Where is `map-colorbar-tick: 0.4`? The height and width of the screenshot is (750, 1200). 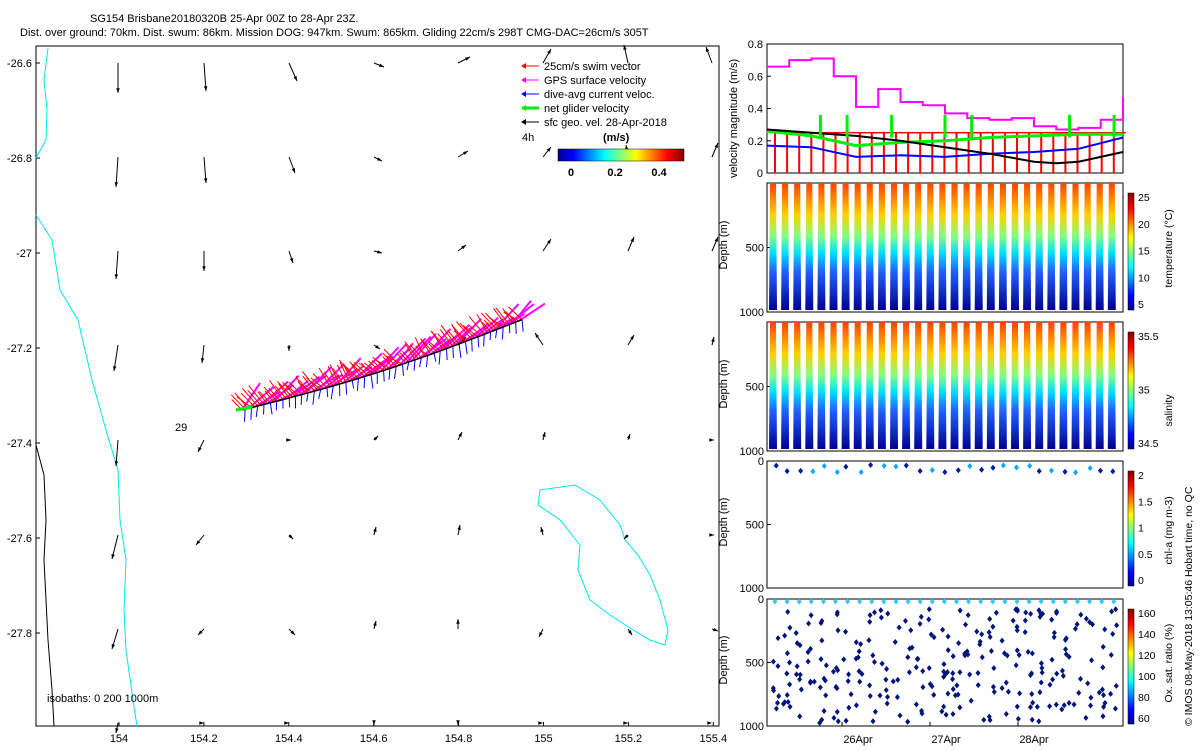
map-colorbar-tick: 0.4 is located at coordinates (659, 173).